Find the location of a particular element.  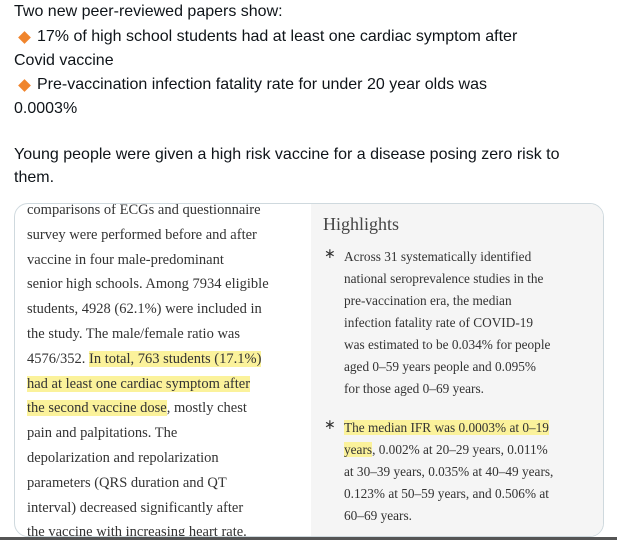

tweet-line: Two new peer-reviewed papers show: is located at coordinates (148, 11).